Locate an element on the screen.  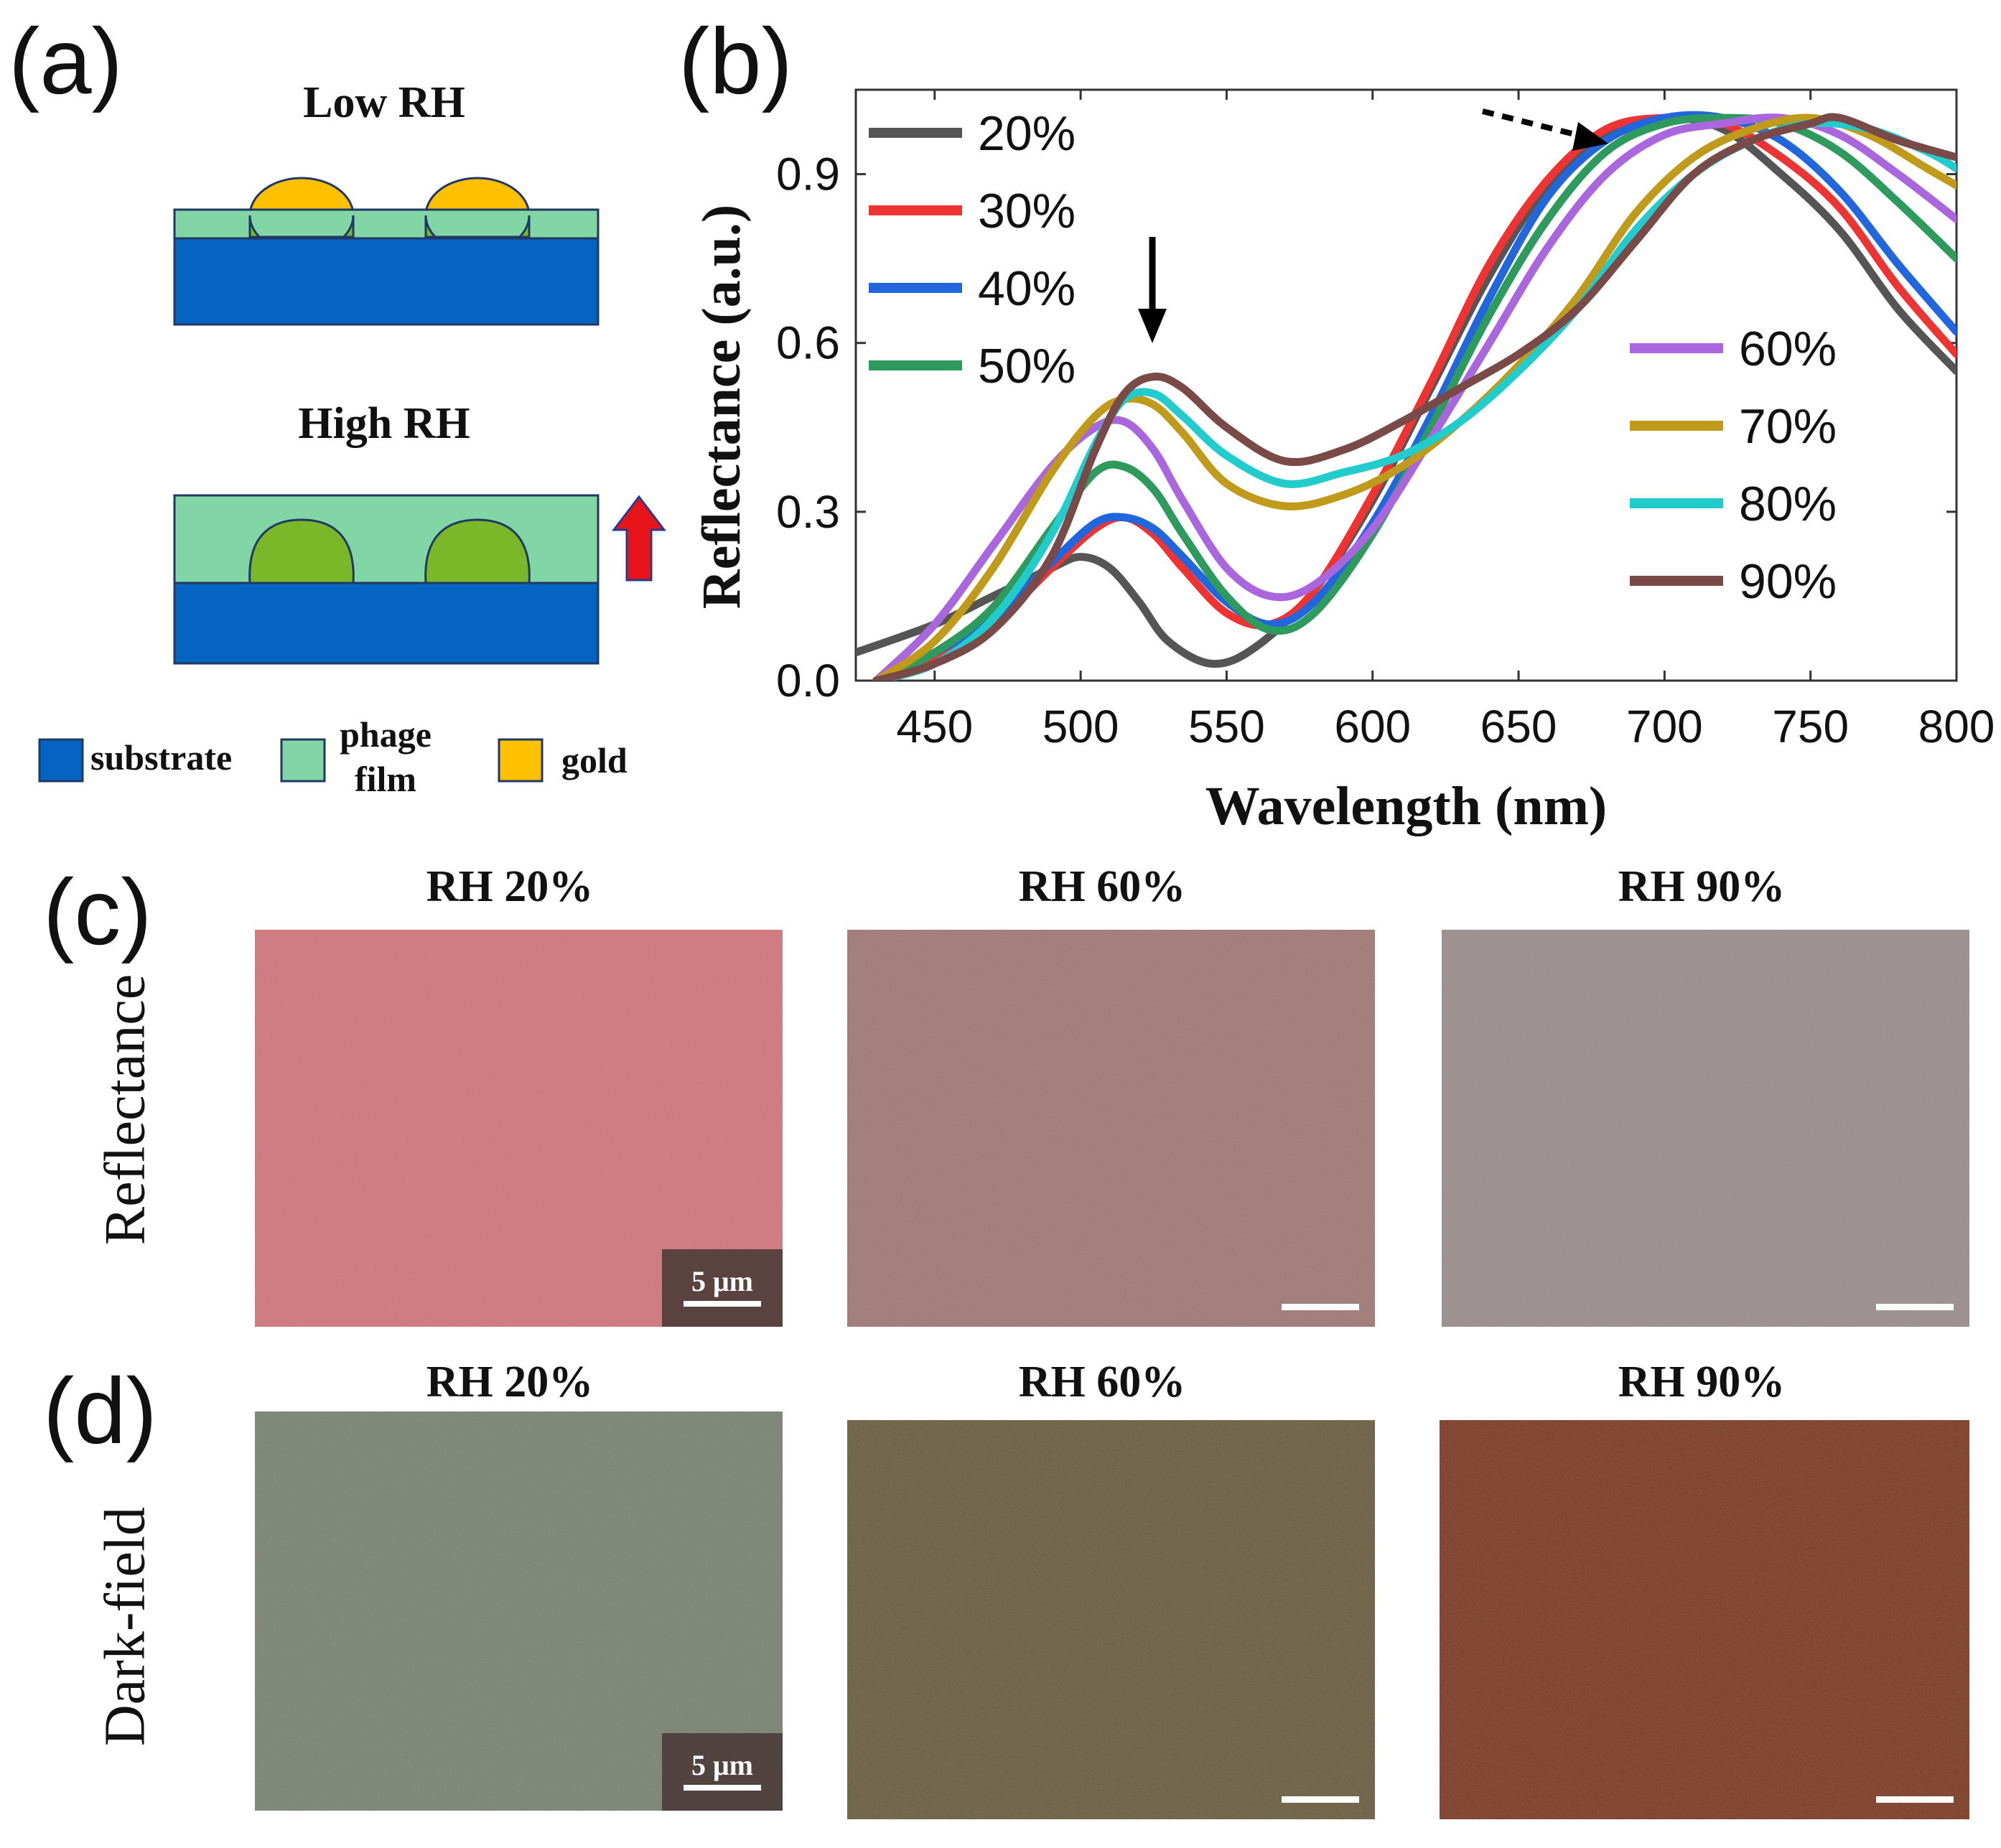
legend-label-20pct: 20% is located at coordinates (1027, 133).